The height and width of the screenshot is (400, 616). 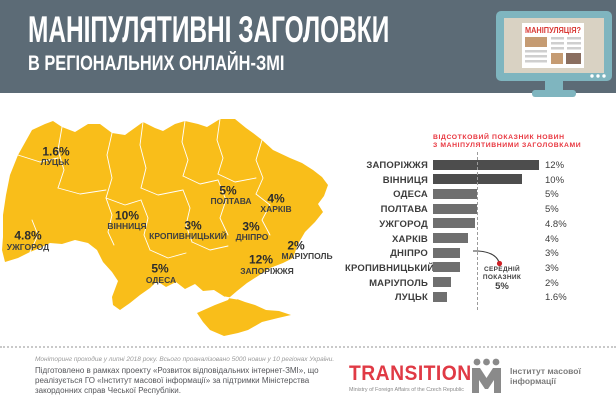 I want to click on map-city-ужгород: УЖГОРОД, so click(x=28, y=247).